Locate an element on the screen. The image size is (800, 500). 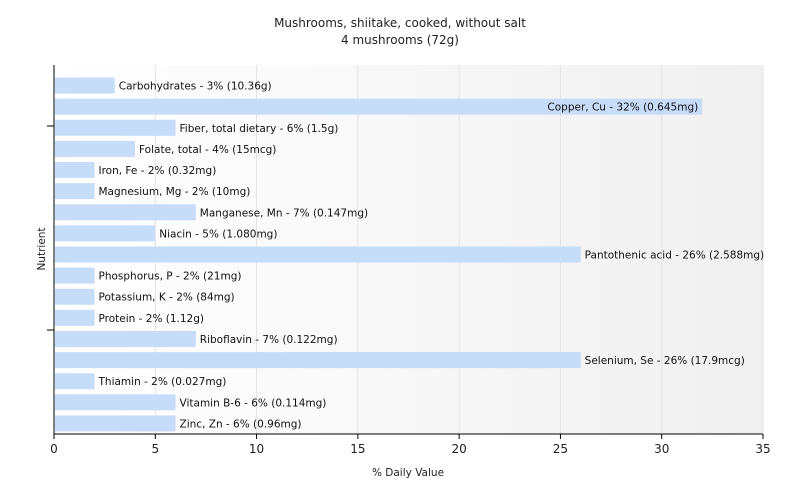
bar-label: Thiamin - 2% (0.027mg) is located at coordinates (162, 382).